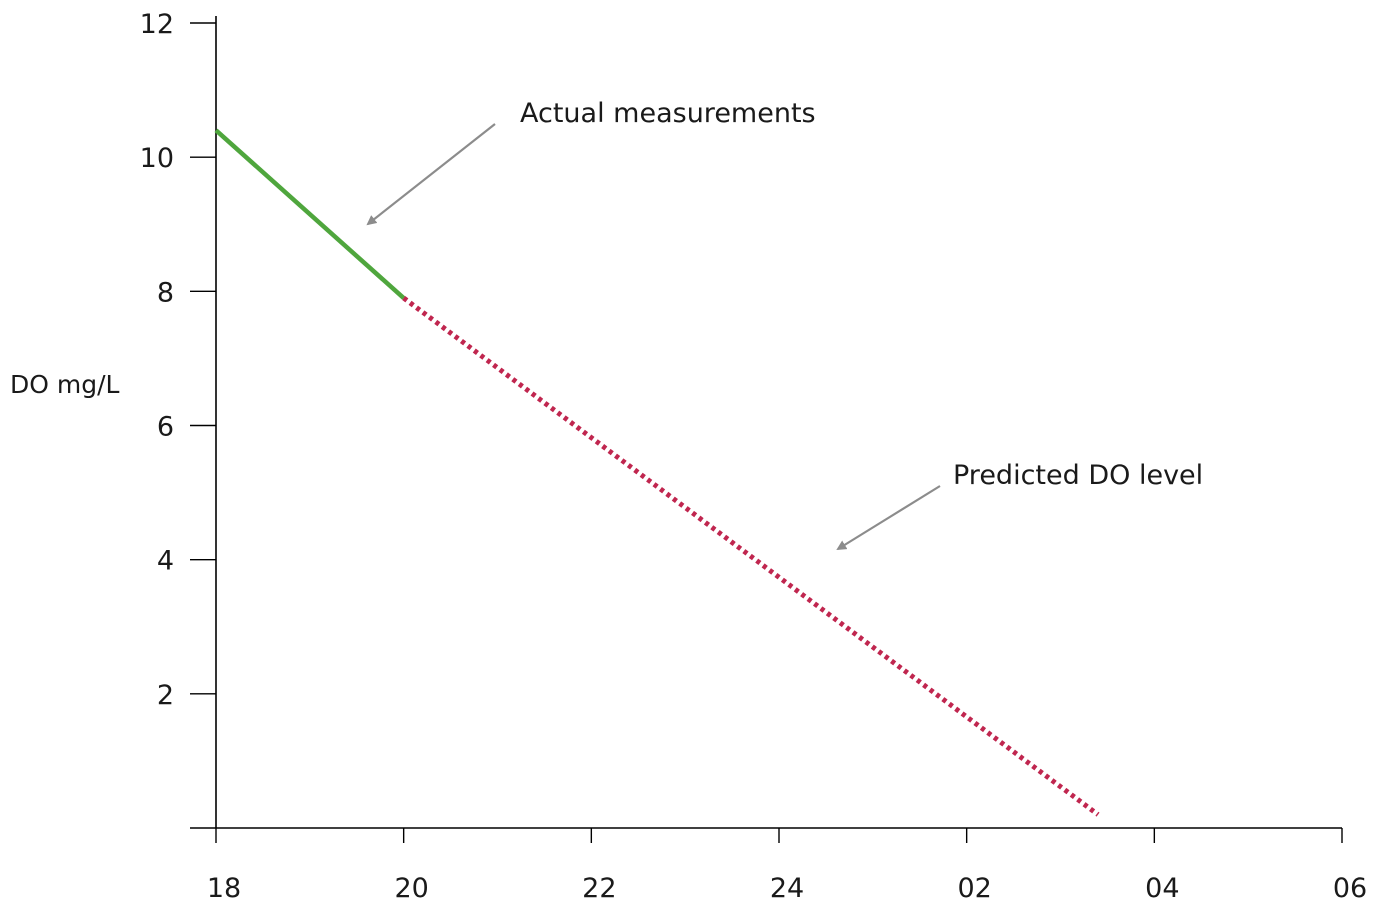 This screenshot has width=1386, height=904. I want to click on y-tick-label-4: 4, so click(165, 561).